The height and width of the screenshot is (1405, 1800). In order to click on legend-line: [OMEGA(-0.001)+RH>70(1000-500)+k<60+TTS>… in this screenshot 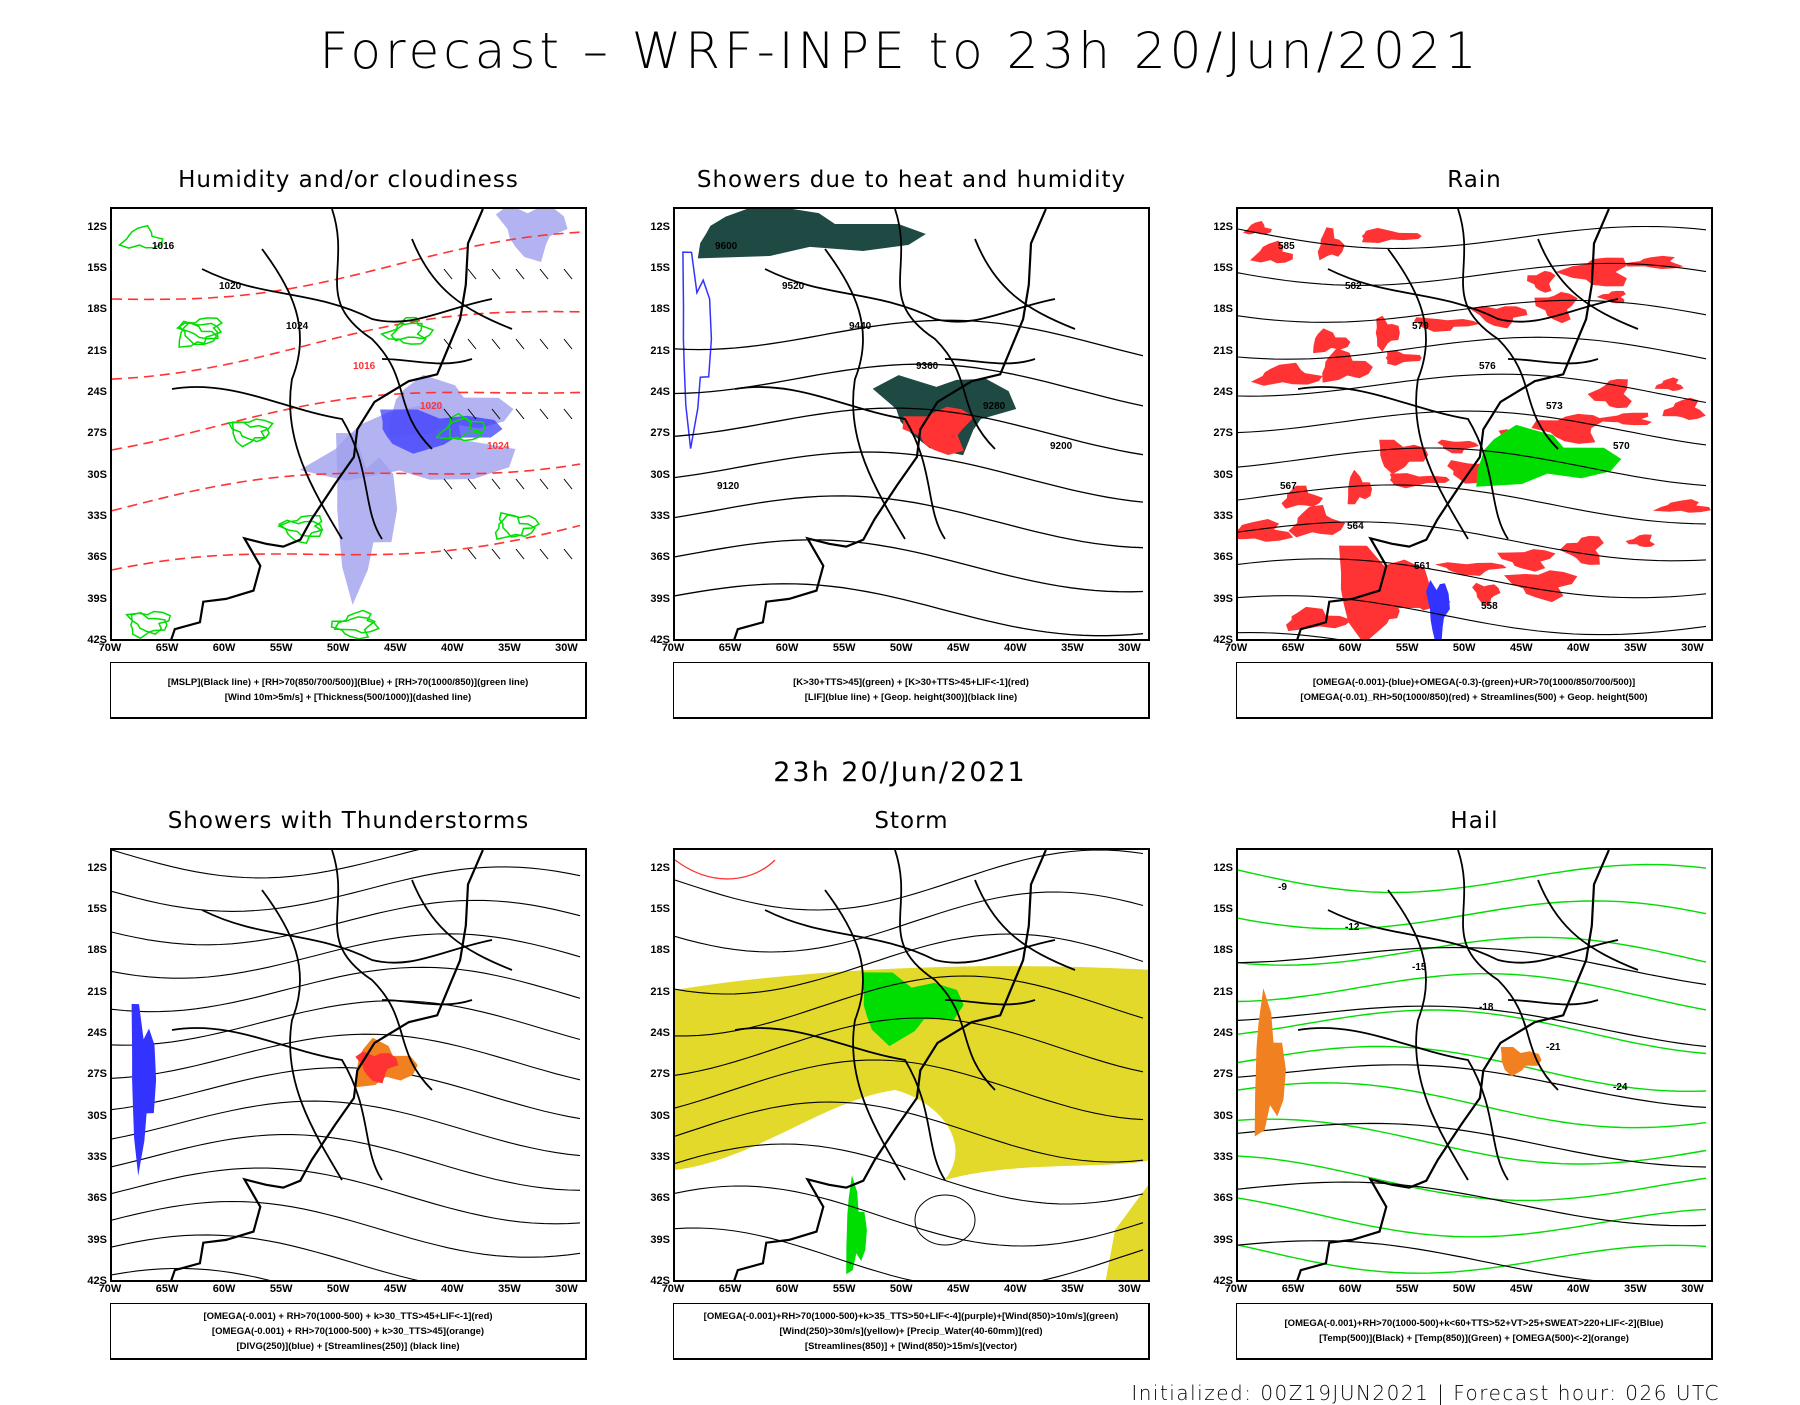, I will do `click(1474, 1323)`.